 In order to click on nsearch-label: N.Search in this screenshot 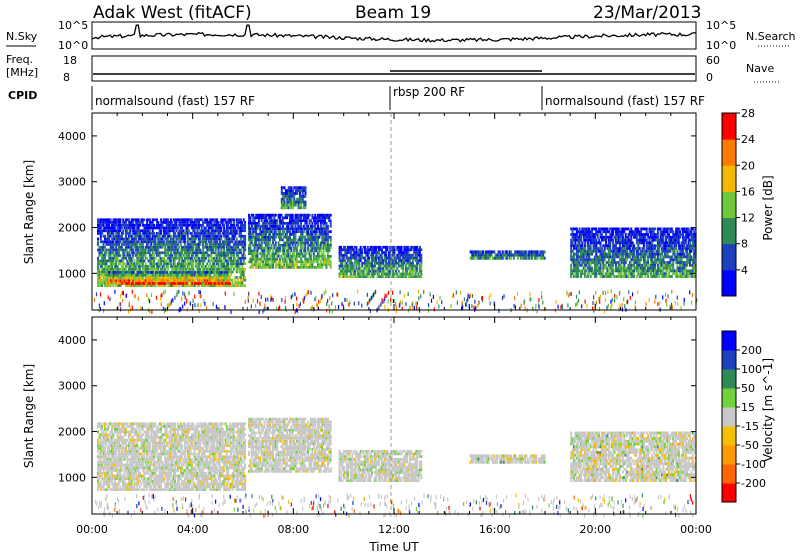, I will do `click(771, 36)`.